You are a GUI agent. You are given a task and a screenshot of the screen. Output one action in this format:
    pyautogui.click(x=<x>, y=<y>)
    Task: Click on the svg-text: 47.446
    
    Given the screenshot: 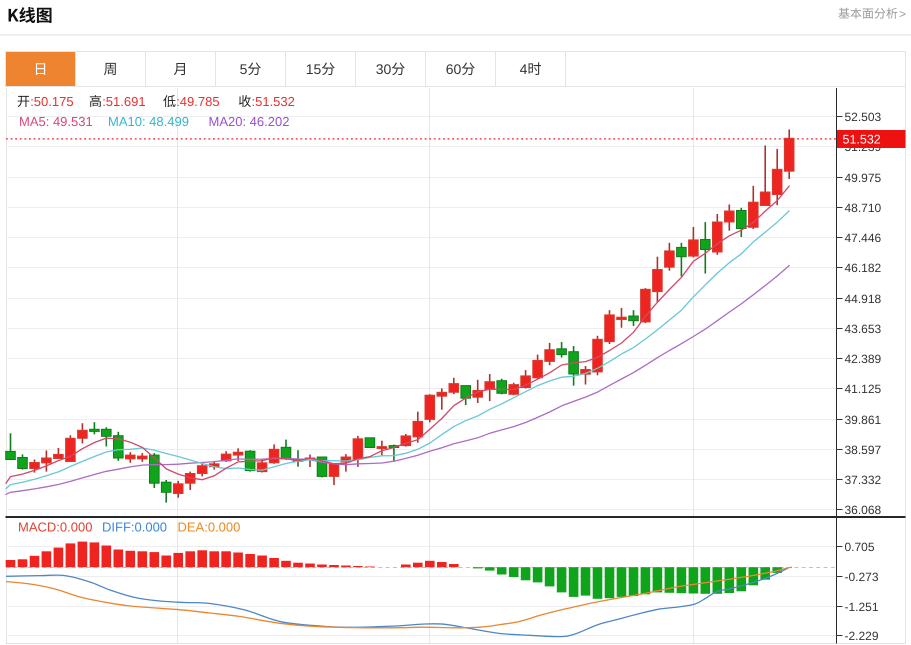 What is the action you would take?
    pyautogui.click(x=863, y=238)
    